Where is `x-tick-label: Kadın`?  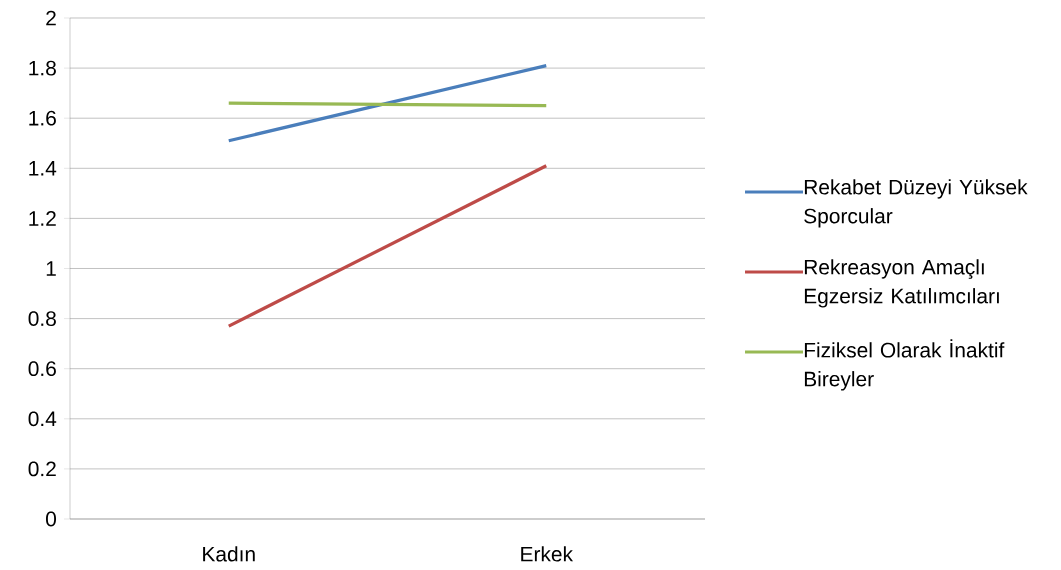 x-tick-label: Kadın is located at coordinates (229, 554).